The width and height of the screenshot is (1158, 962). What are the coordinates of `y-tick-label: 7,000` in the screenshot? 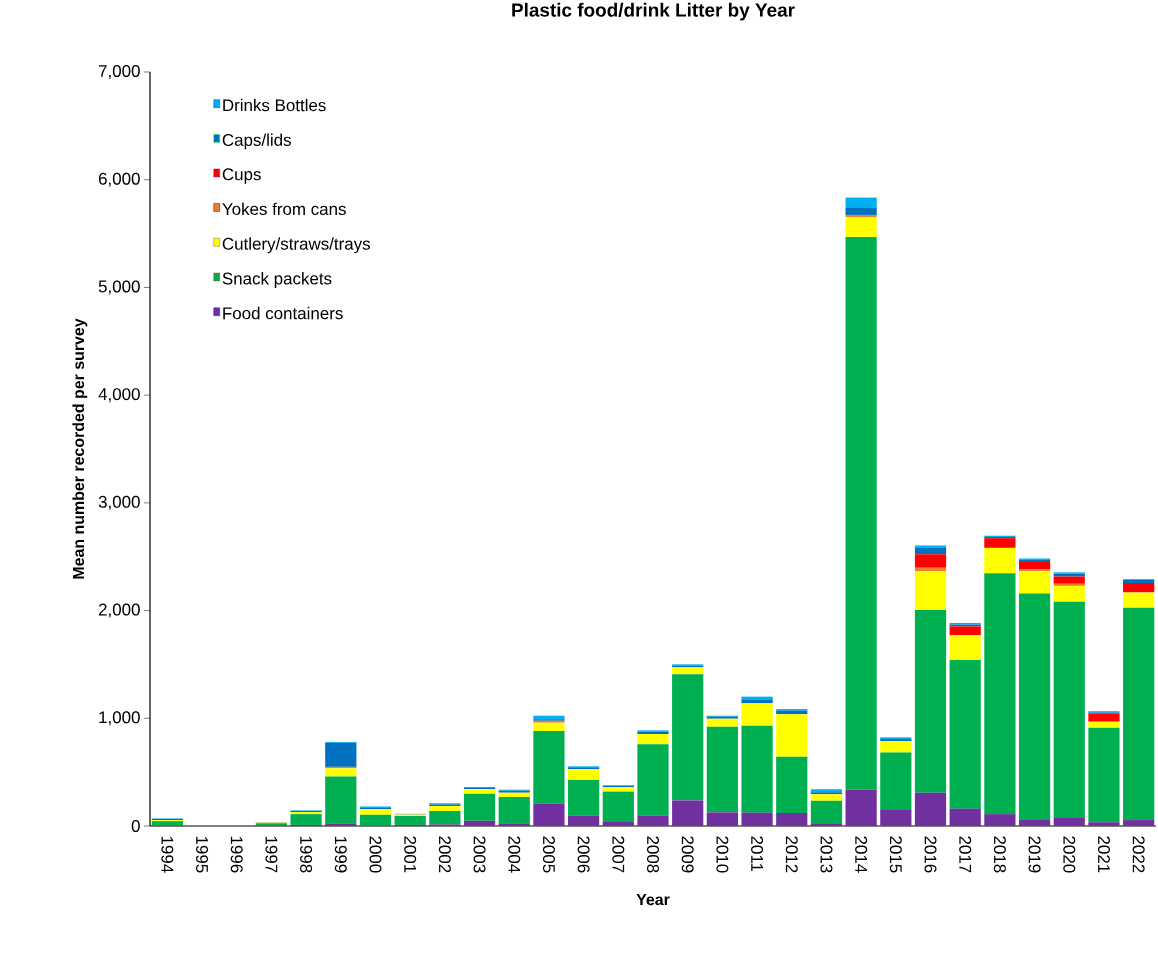 It's located at (119, 71).